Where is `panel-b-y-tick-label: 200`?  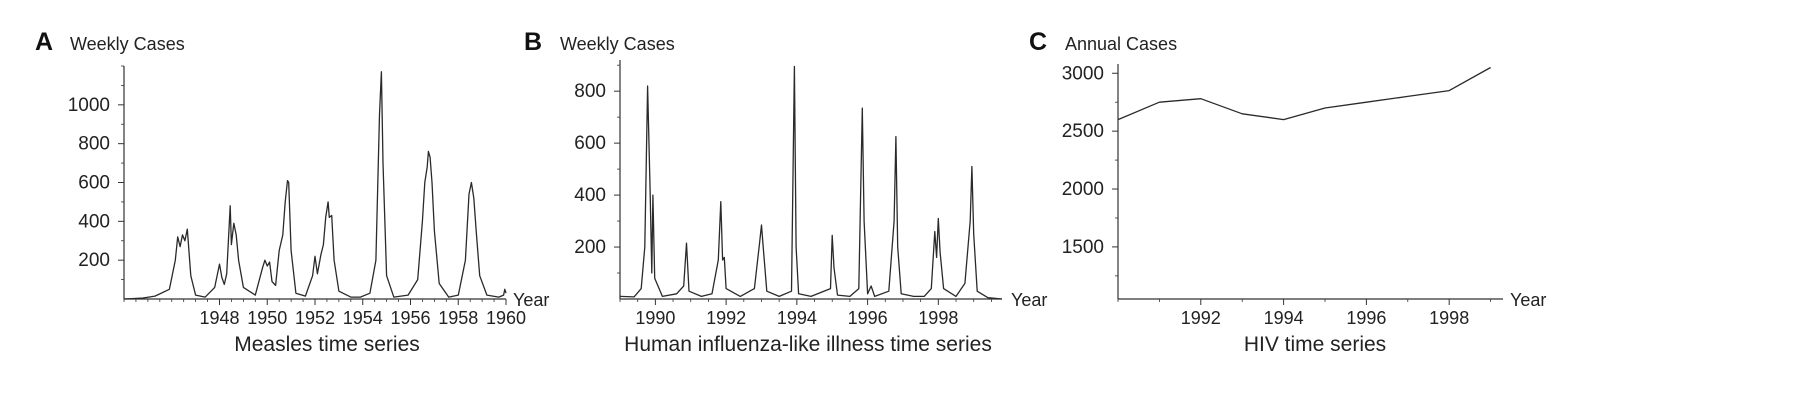 panel-b-y-tick-label: 200 is located at coordinates (590, 247).